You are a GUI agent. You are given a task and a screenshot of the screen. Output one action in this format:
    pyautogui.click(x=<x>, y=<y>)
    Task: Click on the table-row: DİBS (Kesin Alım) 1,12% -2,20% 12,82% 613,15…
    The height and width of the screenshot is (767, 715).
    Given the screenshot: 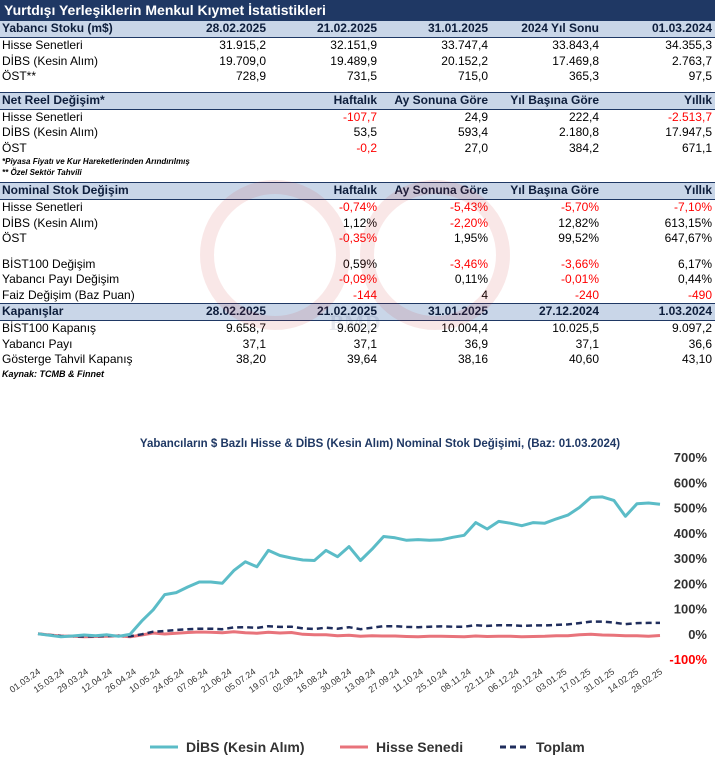 What is the action you would take?
    pyautogui.click(x=357, y=224)
    